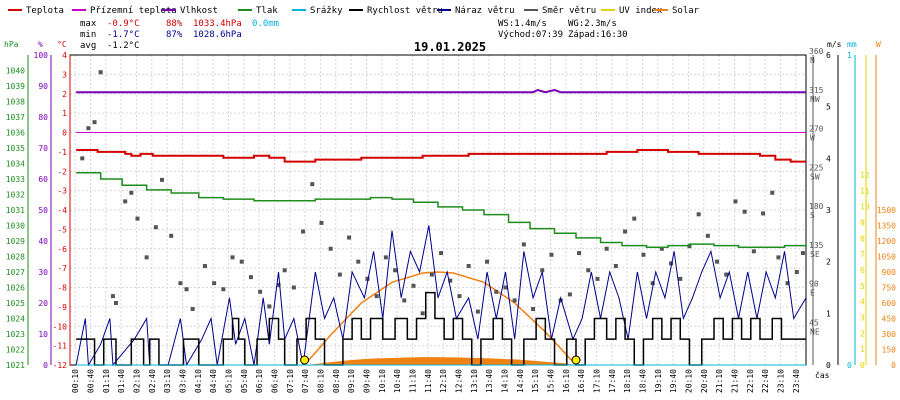  What do you see at coordinates (64, 113) in the screenshot?
I see `tick-label-temp: 1` at bounding box center [64, 113].